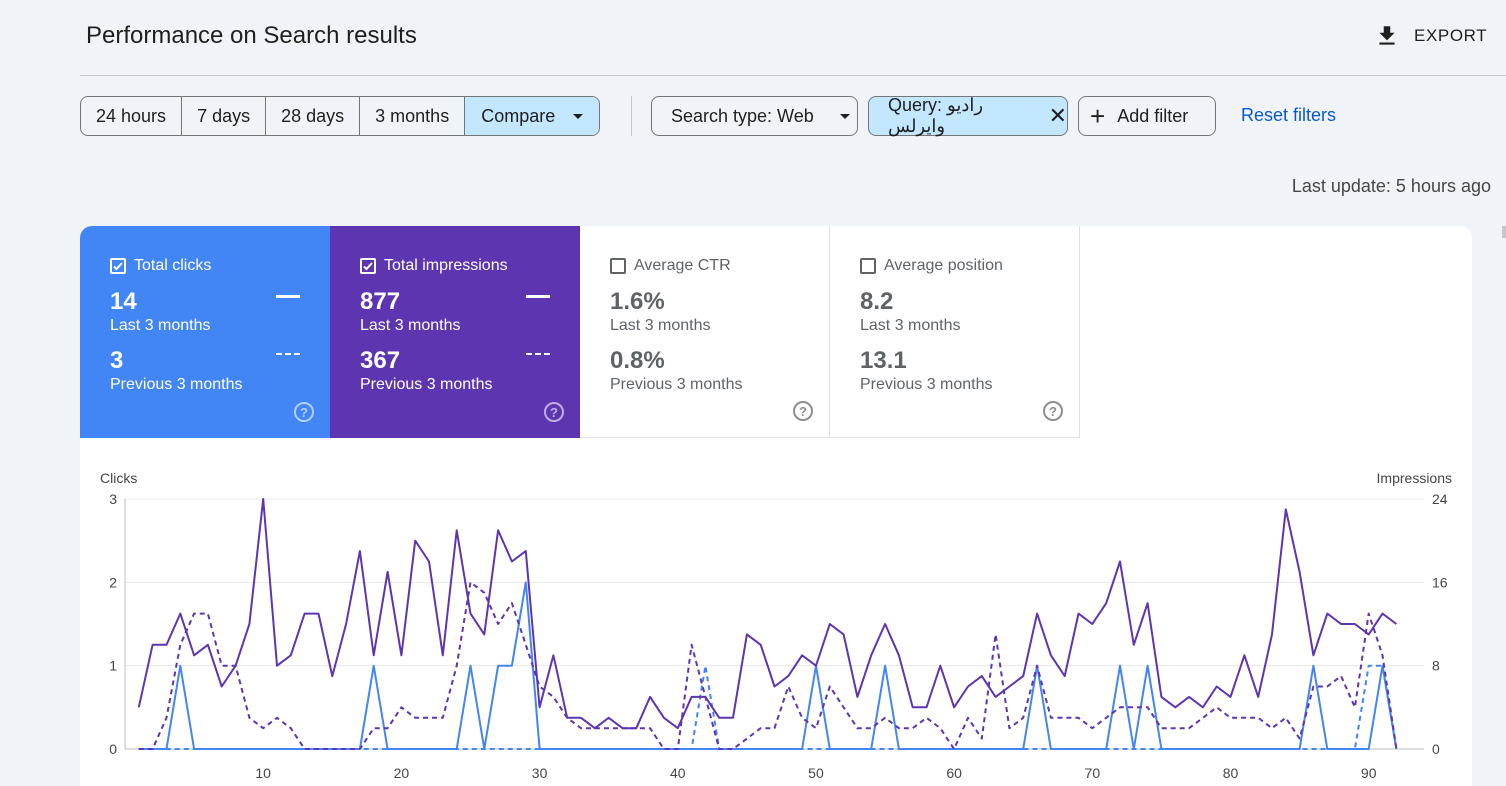  I want to click on add-filter-button: + Add filter, so click(1147, 116).